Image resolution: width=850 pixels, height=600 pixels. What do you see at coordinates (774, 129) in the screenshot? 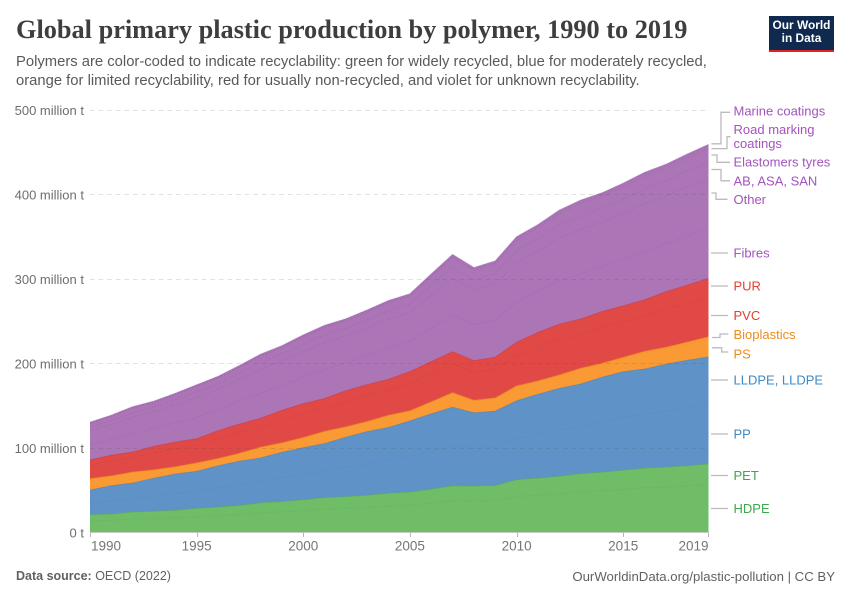
I see `svg-text: Road marking` at bounding box center [774, 129].